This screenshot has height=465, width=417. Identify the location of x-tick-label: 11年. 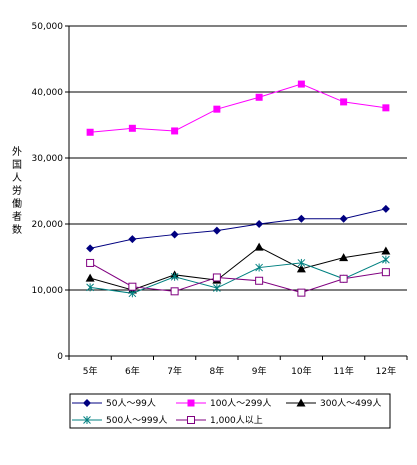
(343, 371).